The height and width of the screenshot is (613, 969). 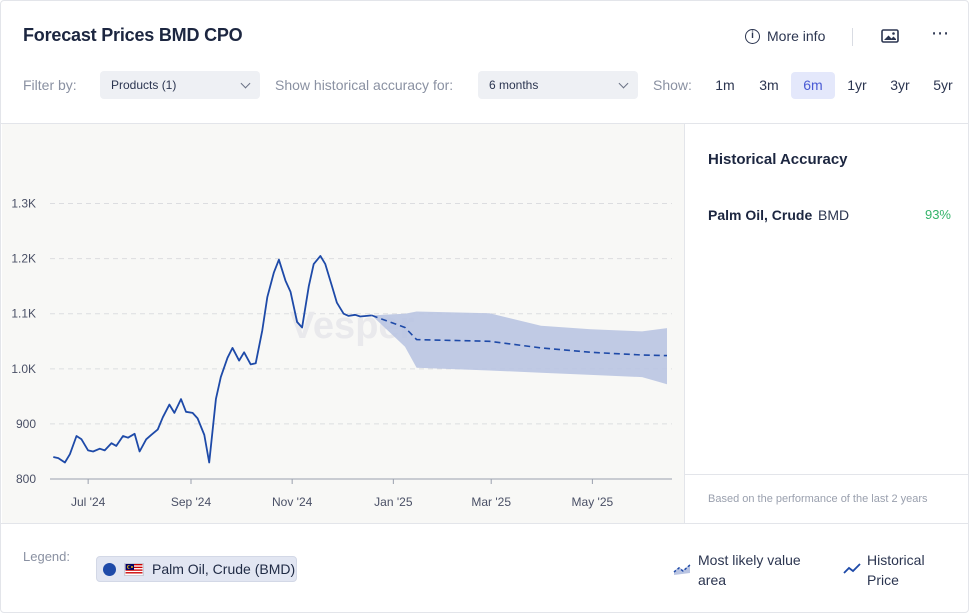 What do you see at coordinates (292, 502) in the screenshot?
I see `x-tick-label: Nov '24` at bounding box center [292, 502].